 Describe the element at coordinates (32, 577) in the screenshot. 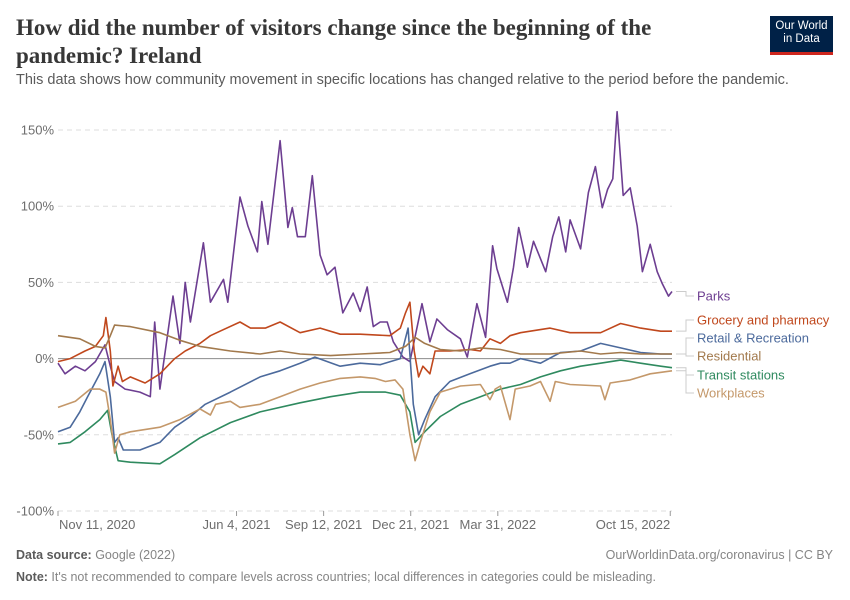

I see `note-label: Note:` at that location.